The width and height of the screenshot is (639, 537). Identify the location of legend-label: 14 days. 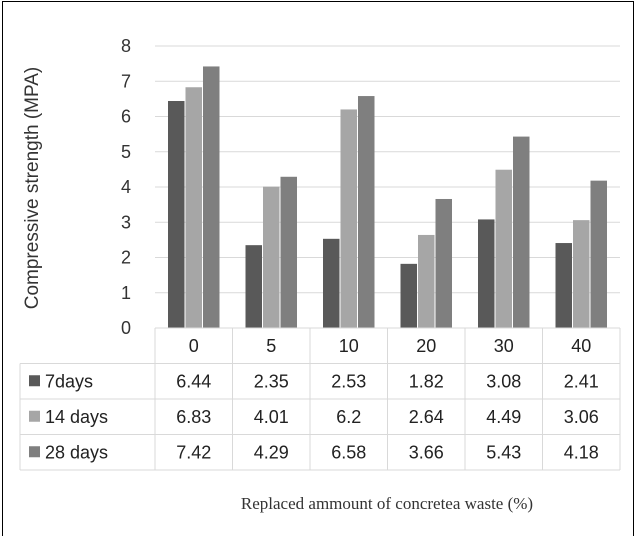
(76, 417).